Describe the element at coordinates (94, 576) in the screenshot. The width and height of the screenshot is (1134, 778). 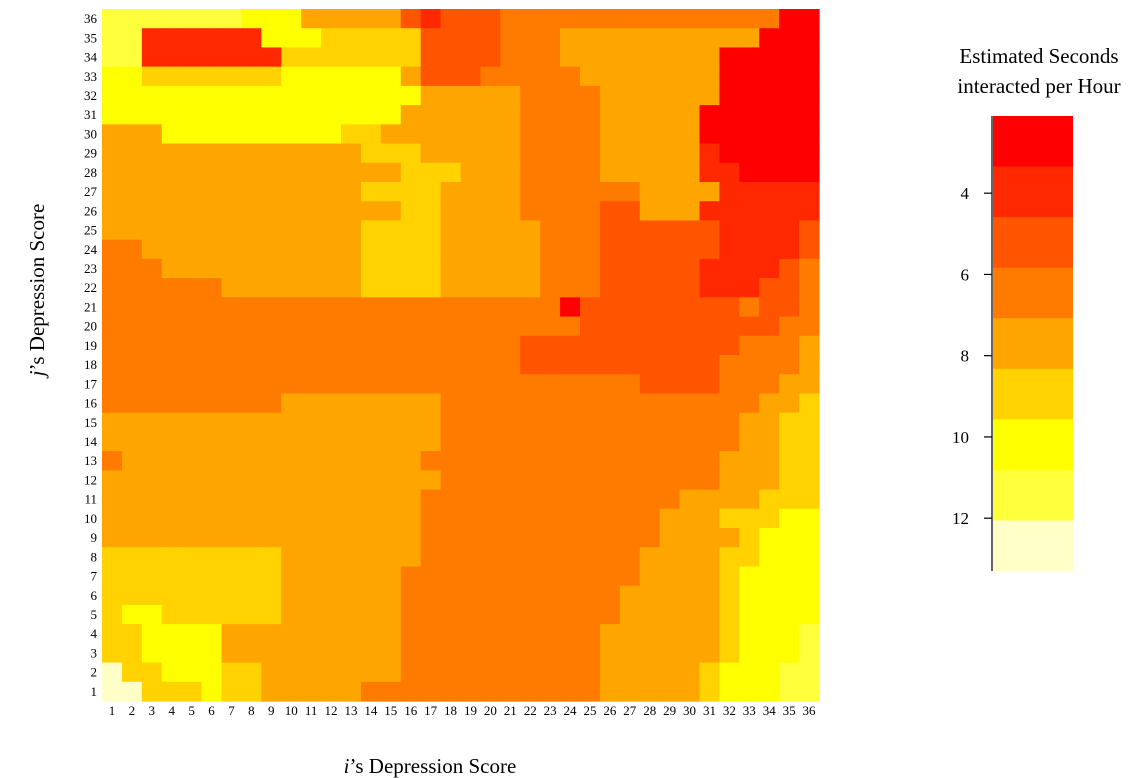
I see `y-tick-label: 7` at that location.